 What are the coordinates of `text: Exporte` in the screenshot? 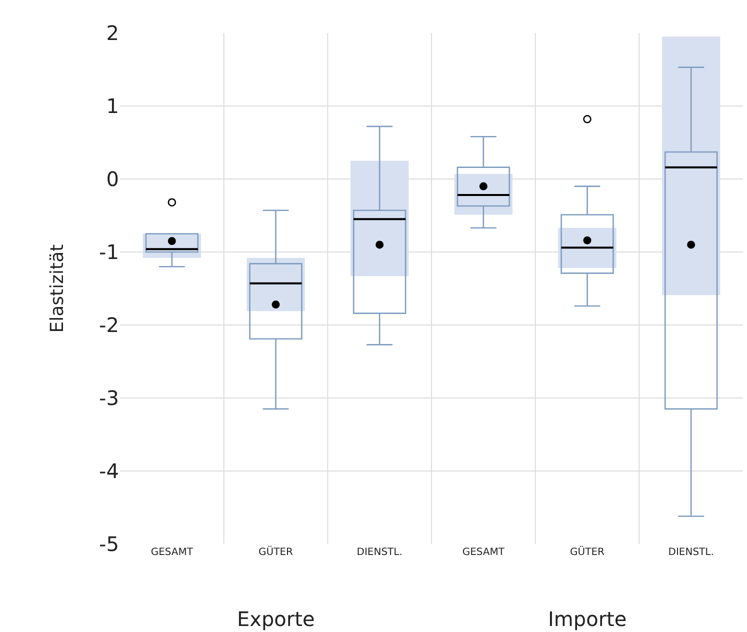 It's located at (276, 619).